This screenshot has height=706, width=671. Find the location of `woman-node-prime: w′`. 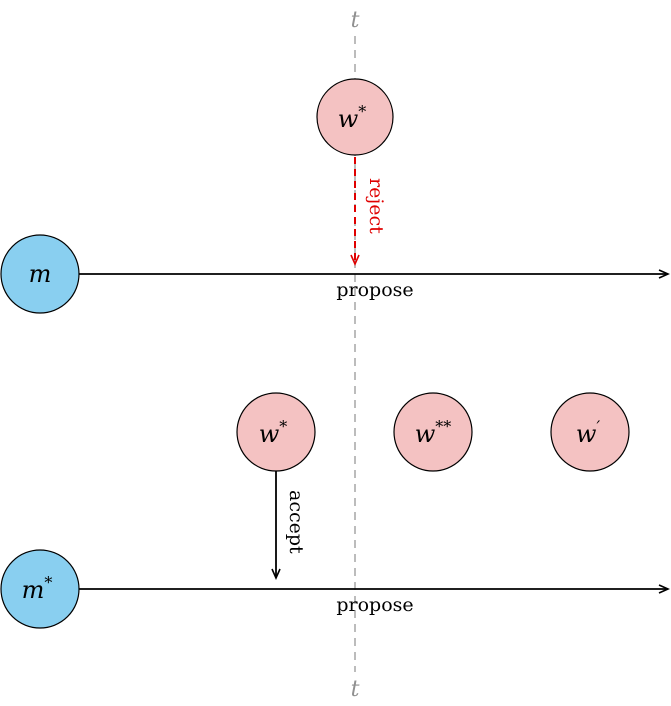

woman-node-prime: w′ is located at coordinates (590, 432).